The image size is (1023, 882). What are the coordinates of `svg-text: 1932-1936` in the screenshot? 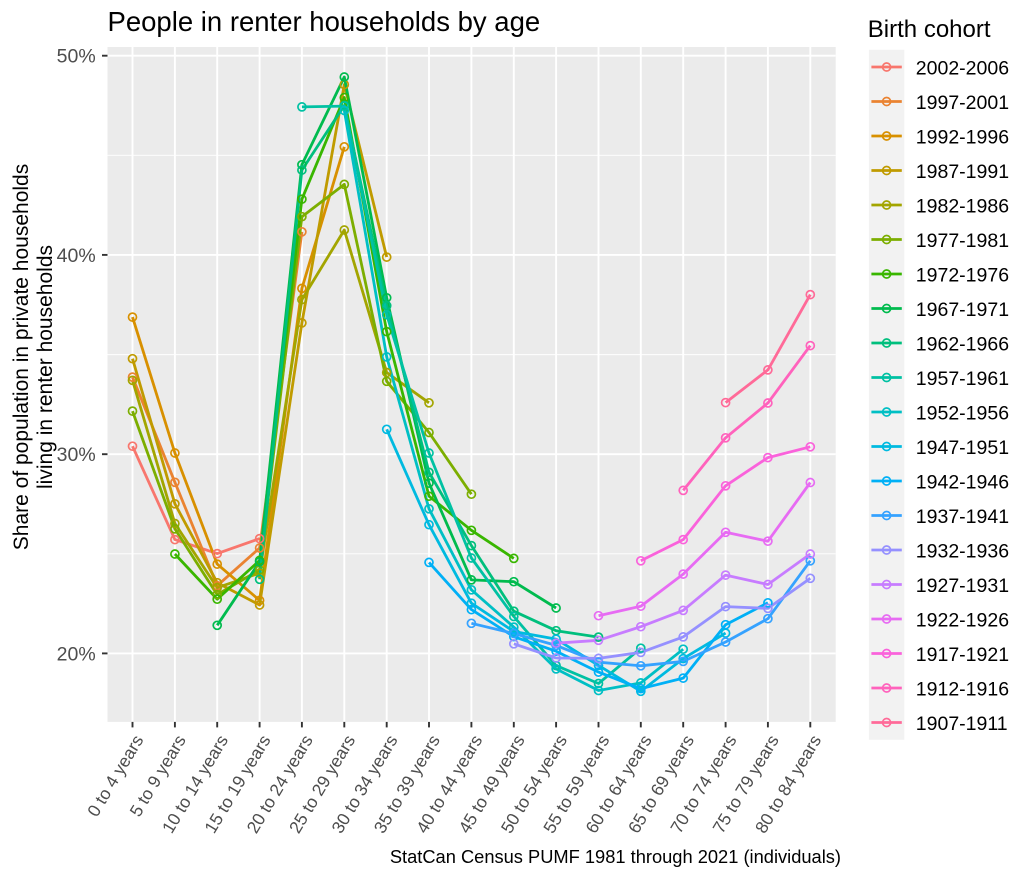 It's located at (962, 552).